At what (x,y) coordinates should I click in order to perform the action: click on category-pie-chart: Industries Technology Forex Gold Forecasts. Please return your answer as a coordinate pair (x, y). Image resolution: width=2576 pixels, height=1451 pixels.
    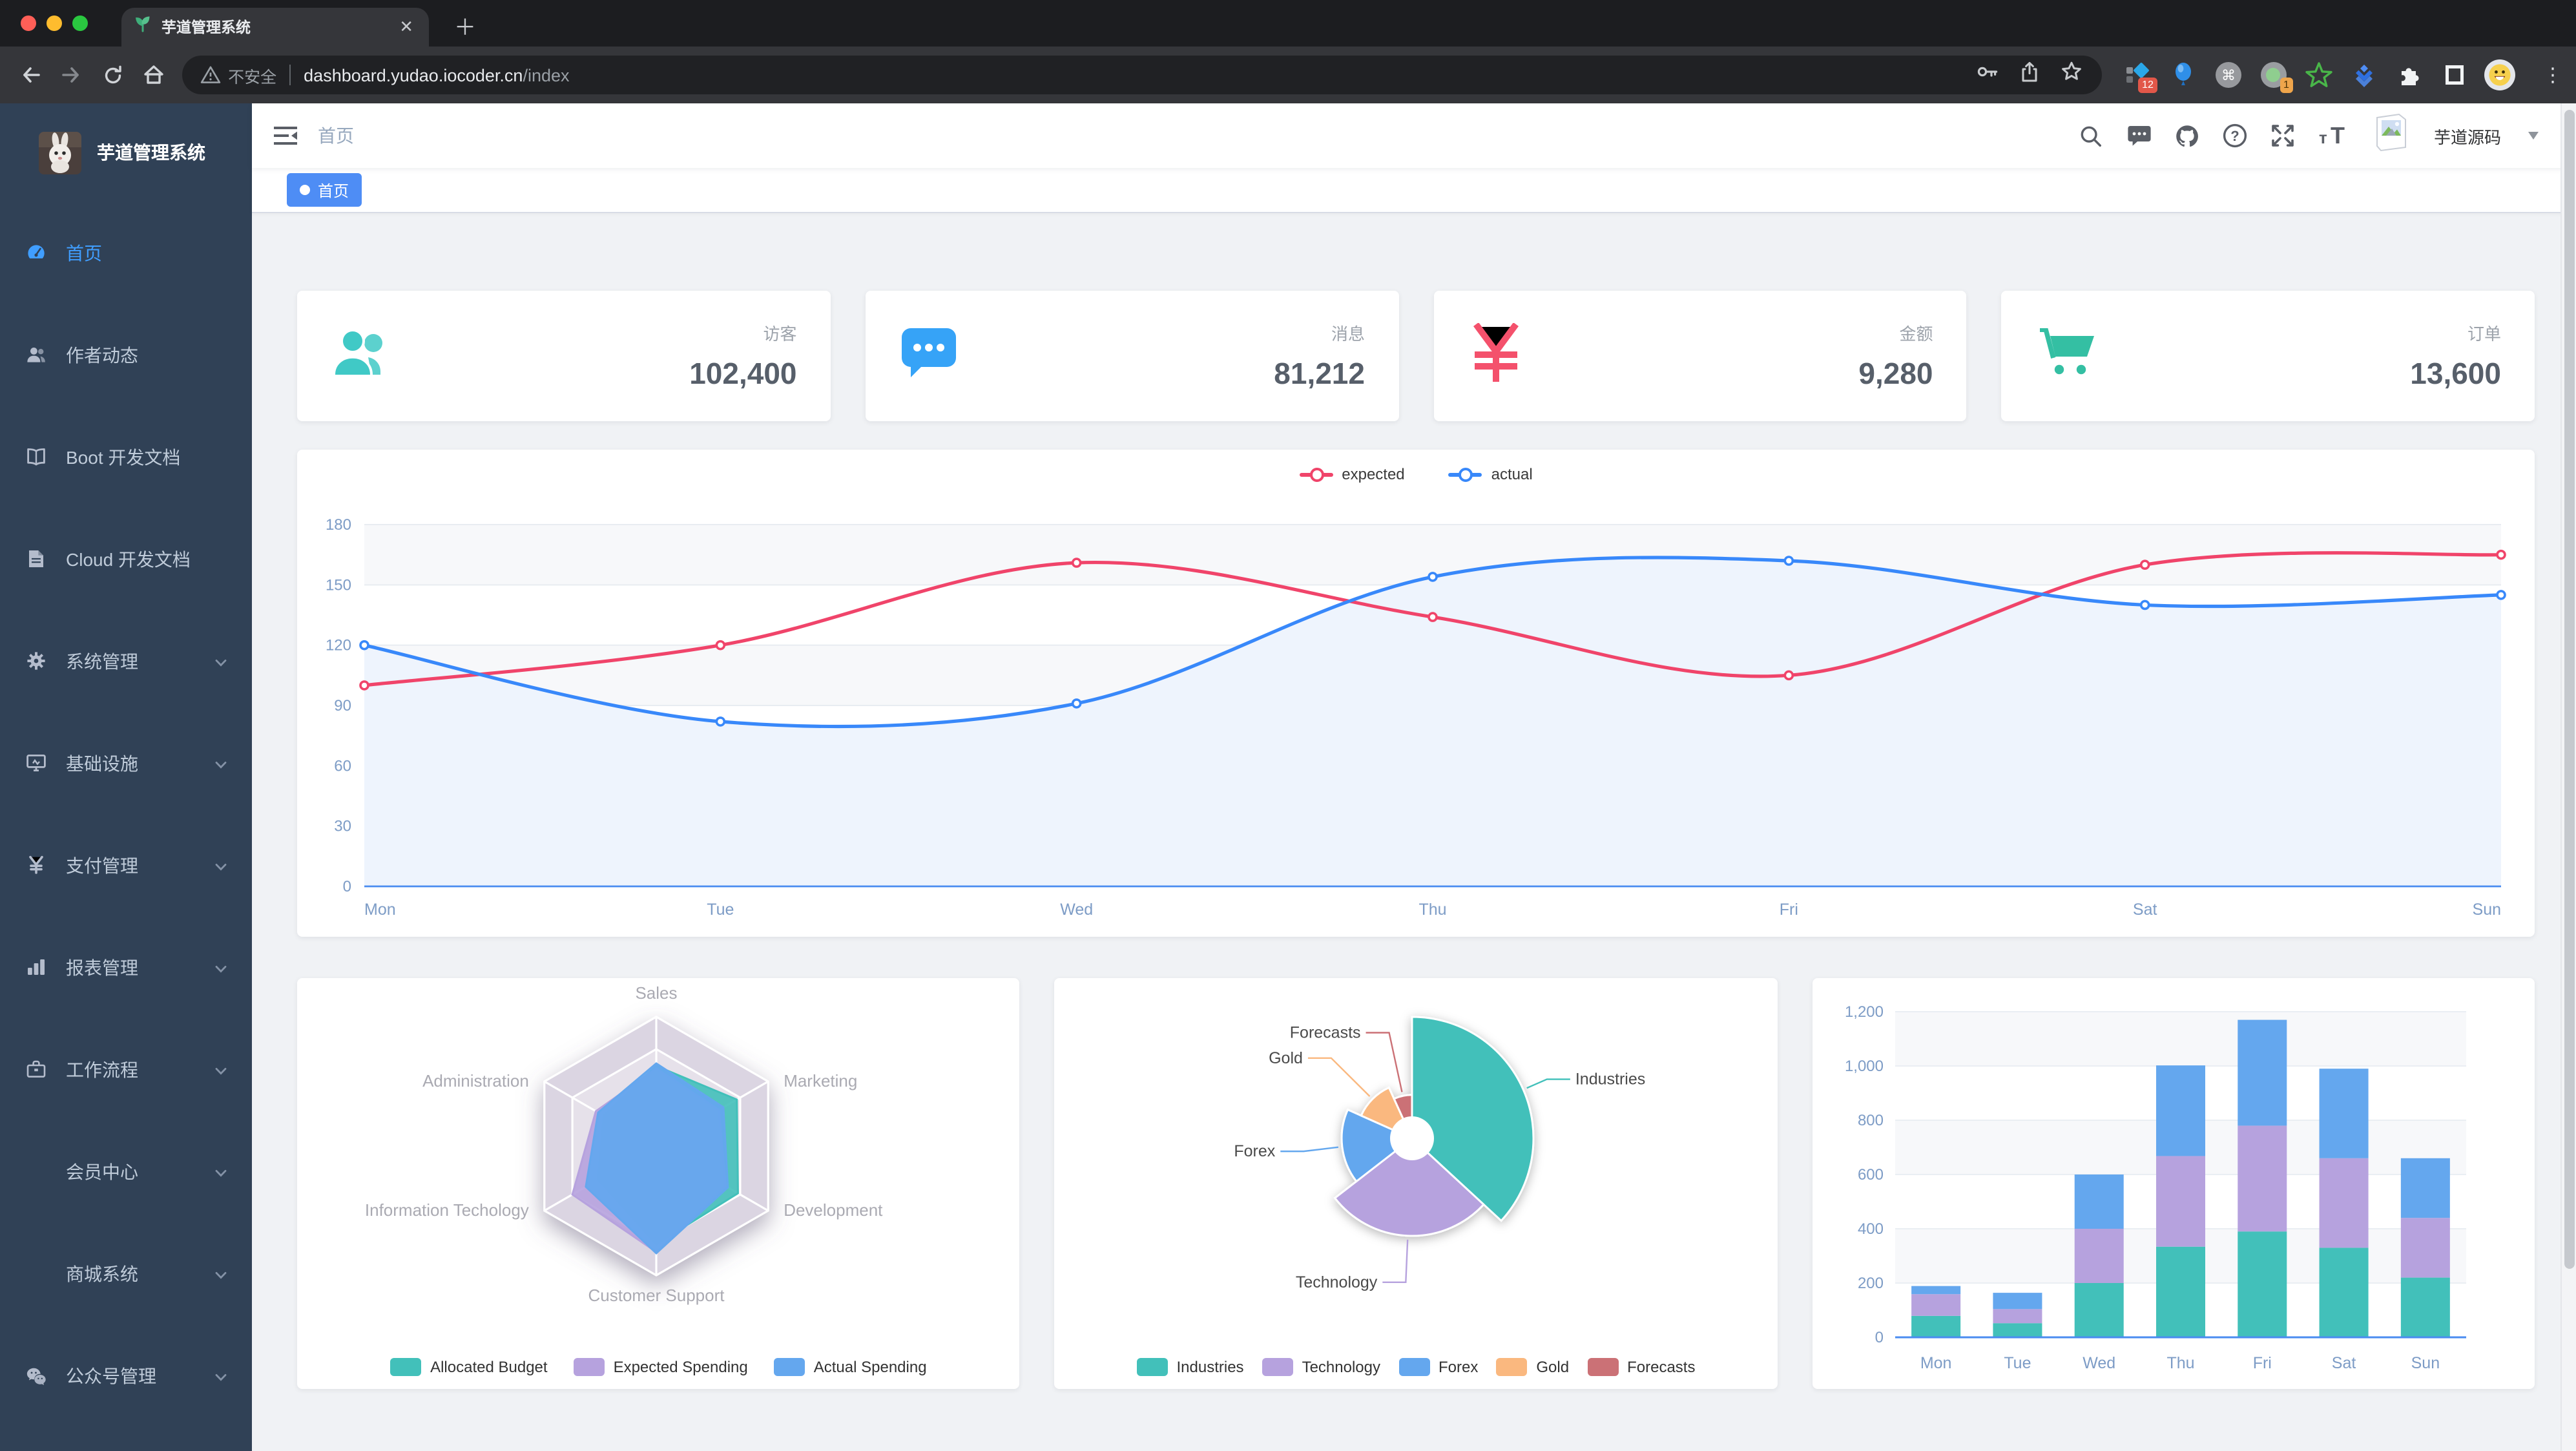
    Looking at the image, I should click on (1393, 1151).